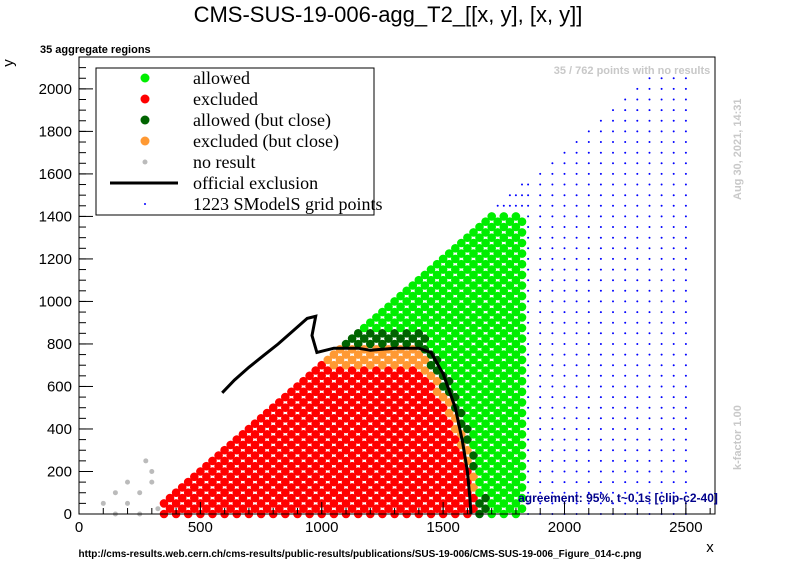 The image size is (796, 572). What do you see at coordinates (55, 131) in the screenshot?
I see `y-tick-label: 1800` at bounding box center [55, 131].